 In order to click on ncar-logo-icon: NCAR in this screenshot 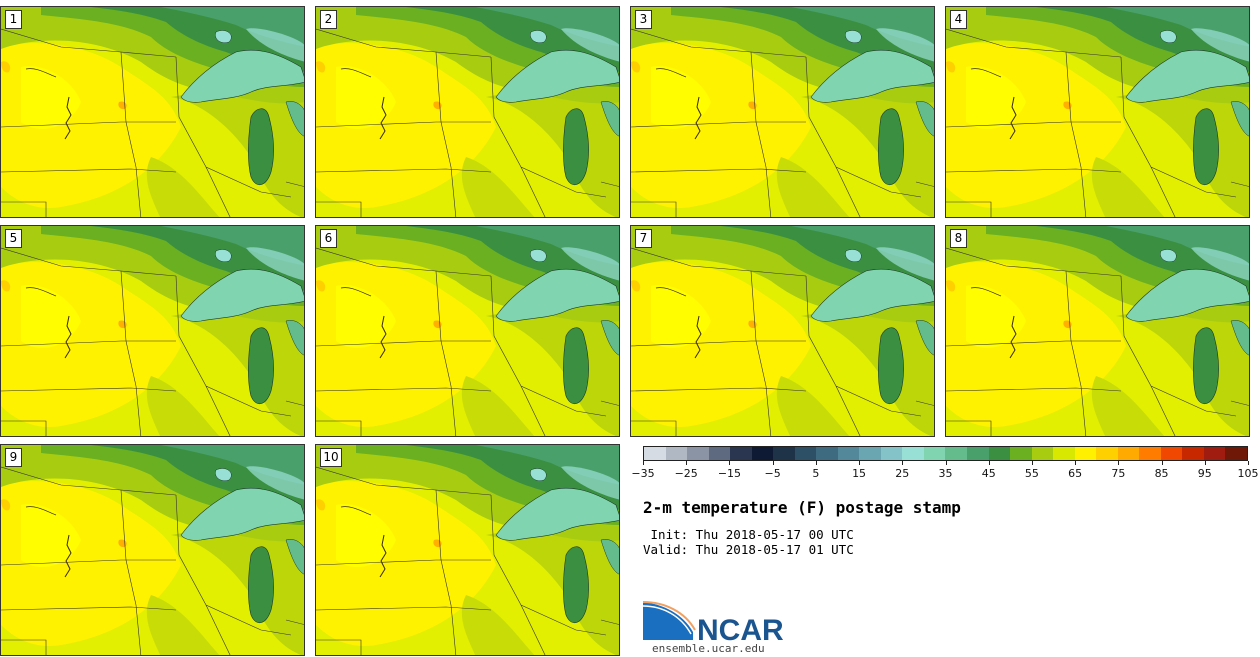, I will do `click(713, 624)`.